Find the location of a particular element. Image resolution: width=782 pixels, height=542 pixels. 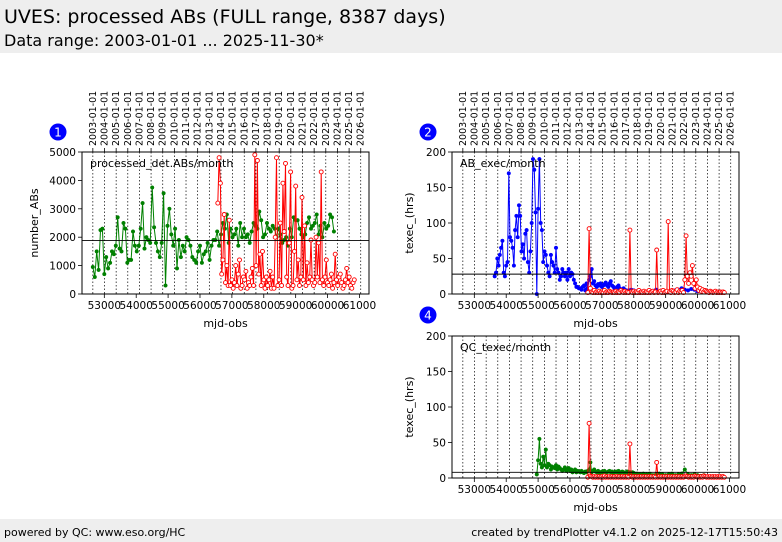

top-axis-date-label: 2020-01-01 is located at coordinates (661, 118).